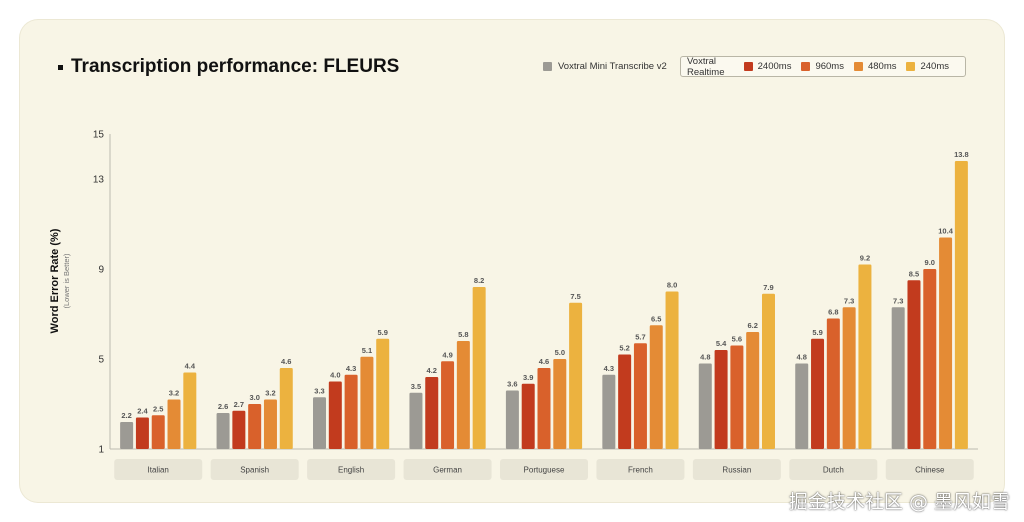 The image size is (1024, 522). I want to click on bar-italian-480ms, so click(174, 424).